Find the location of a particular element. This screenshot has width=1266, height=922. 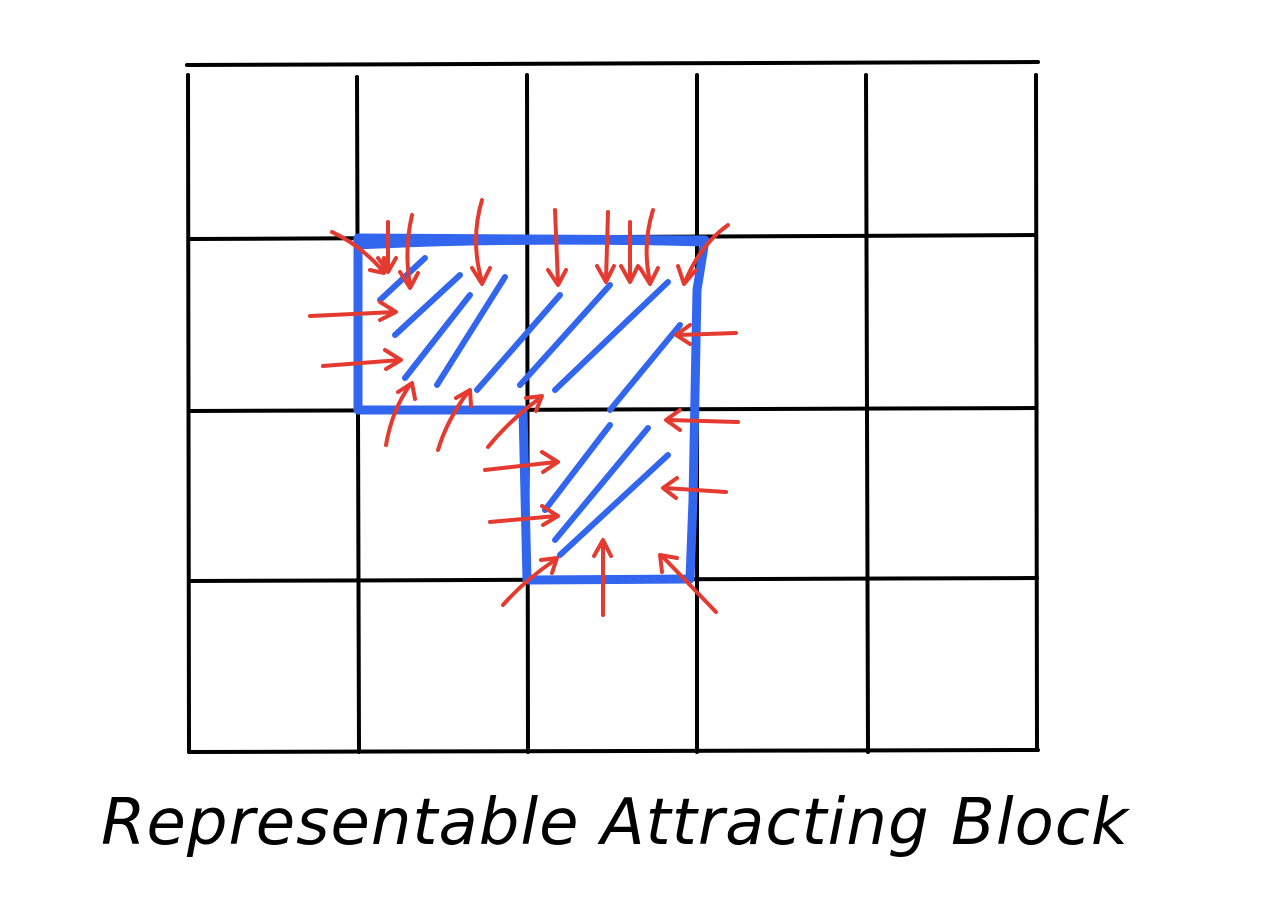

grid-line-h4 is located at coordinates (613, 751).